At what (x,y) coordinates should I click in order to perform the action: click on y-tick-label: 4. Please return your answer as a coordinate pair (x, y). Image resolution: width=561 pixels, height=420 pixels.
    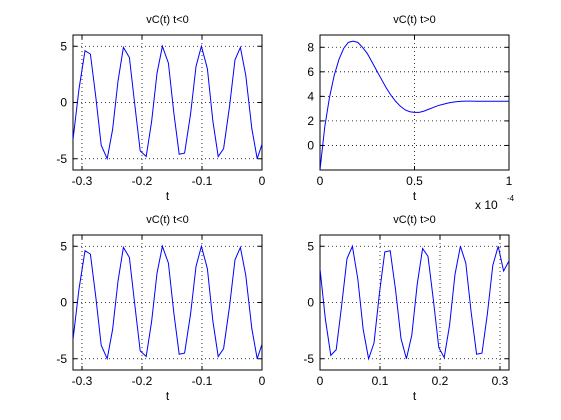
    Looking at the image, I should click on (310, 96).